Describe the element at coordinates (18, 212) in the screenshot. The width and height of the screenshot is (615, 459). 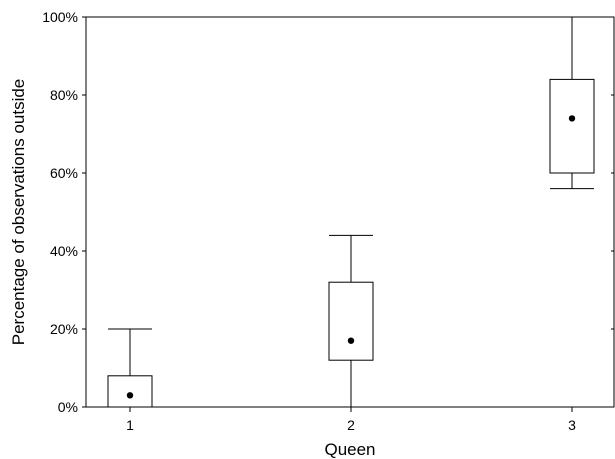
I see `y-axis-title: Percentage of observations outside` at that location.